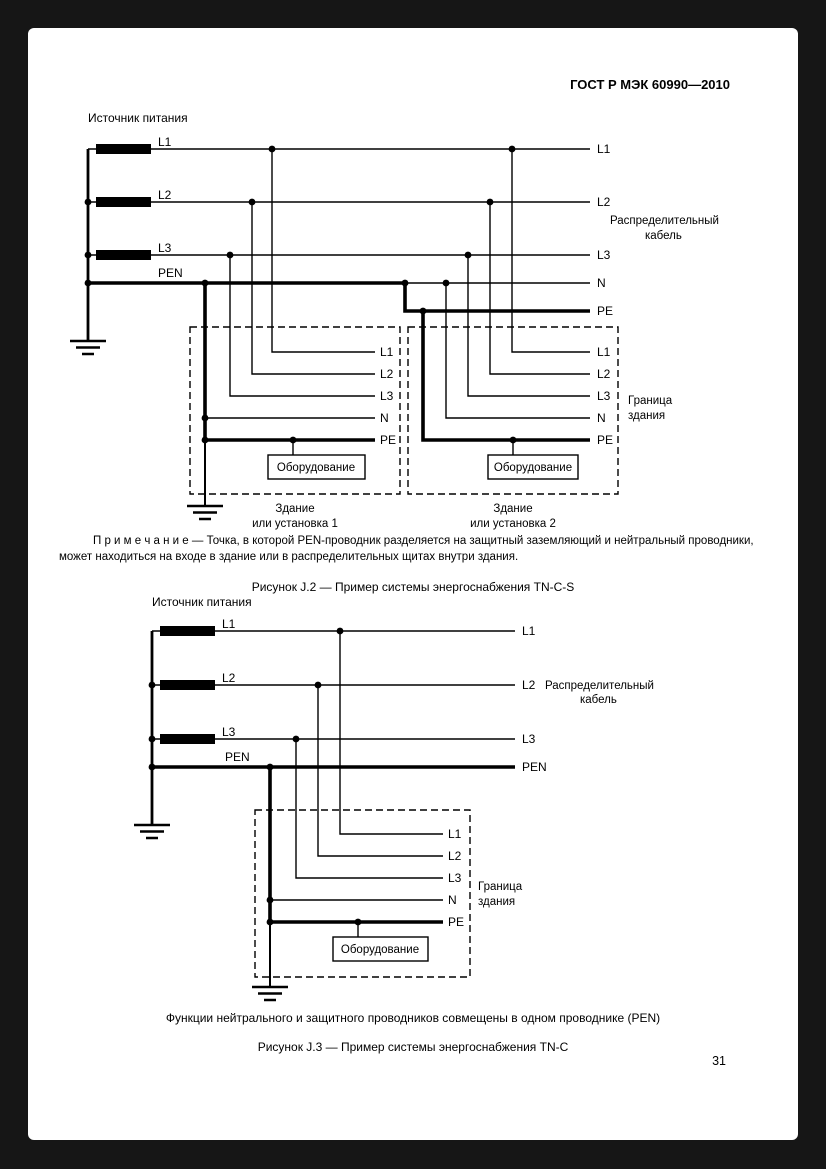 The image size is (826, 1169). I want to click on j2-source-impedance-l1, so click(123, 149).